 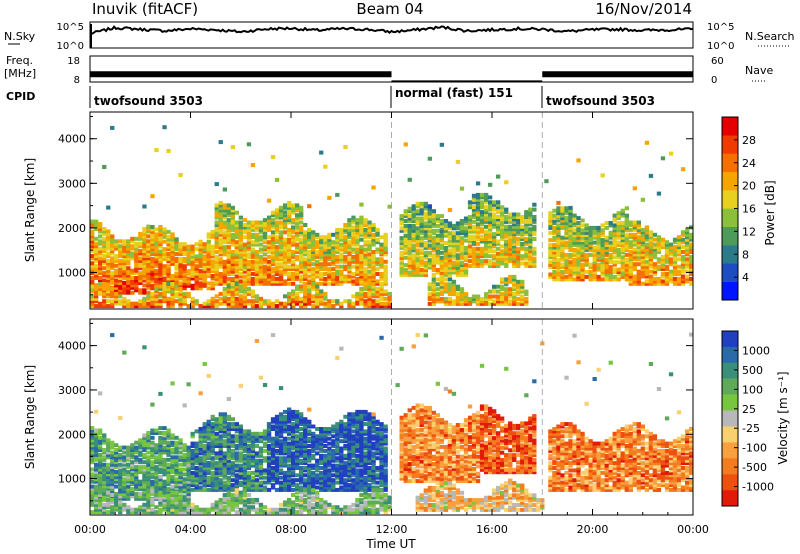 What do you see at coordinates (20, 96) in the screenshot?
I see `cpid-label: CPID` at bounding box center [20, 96].